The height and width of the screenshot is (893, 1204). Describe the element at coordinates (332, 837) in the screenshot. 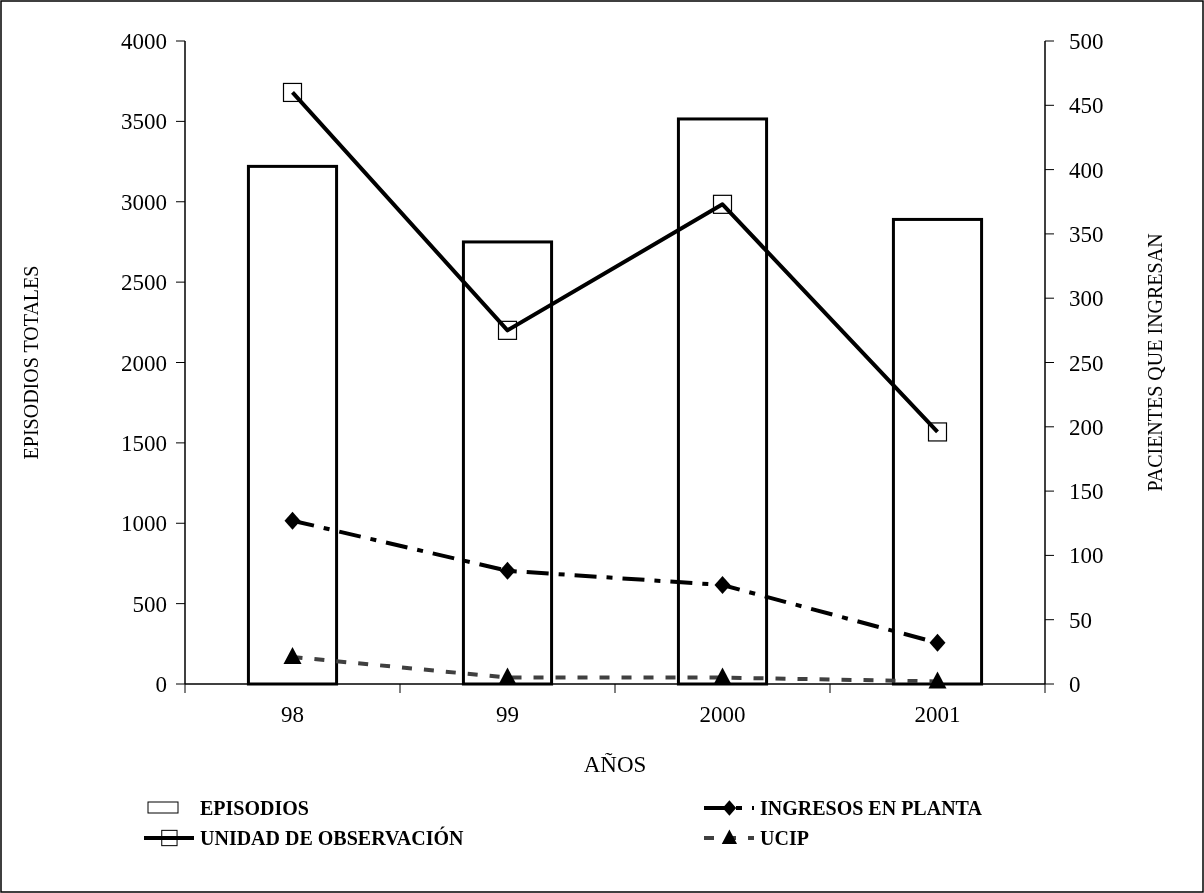

I see `legend-label: UNIDAD DE OBSERVACIÓN` at that location.